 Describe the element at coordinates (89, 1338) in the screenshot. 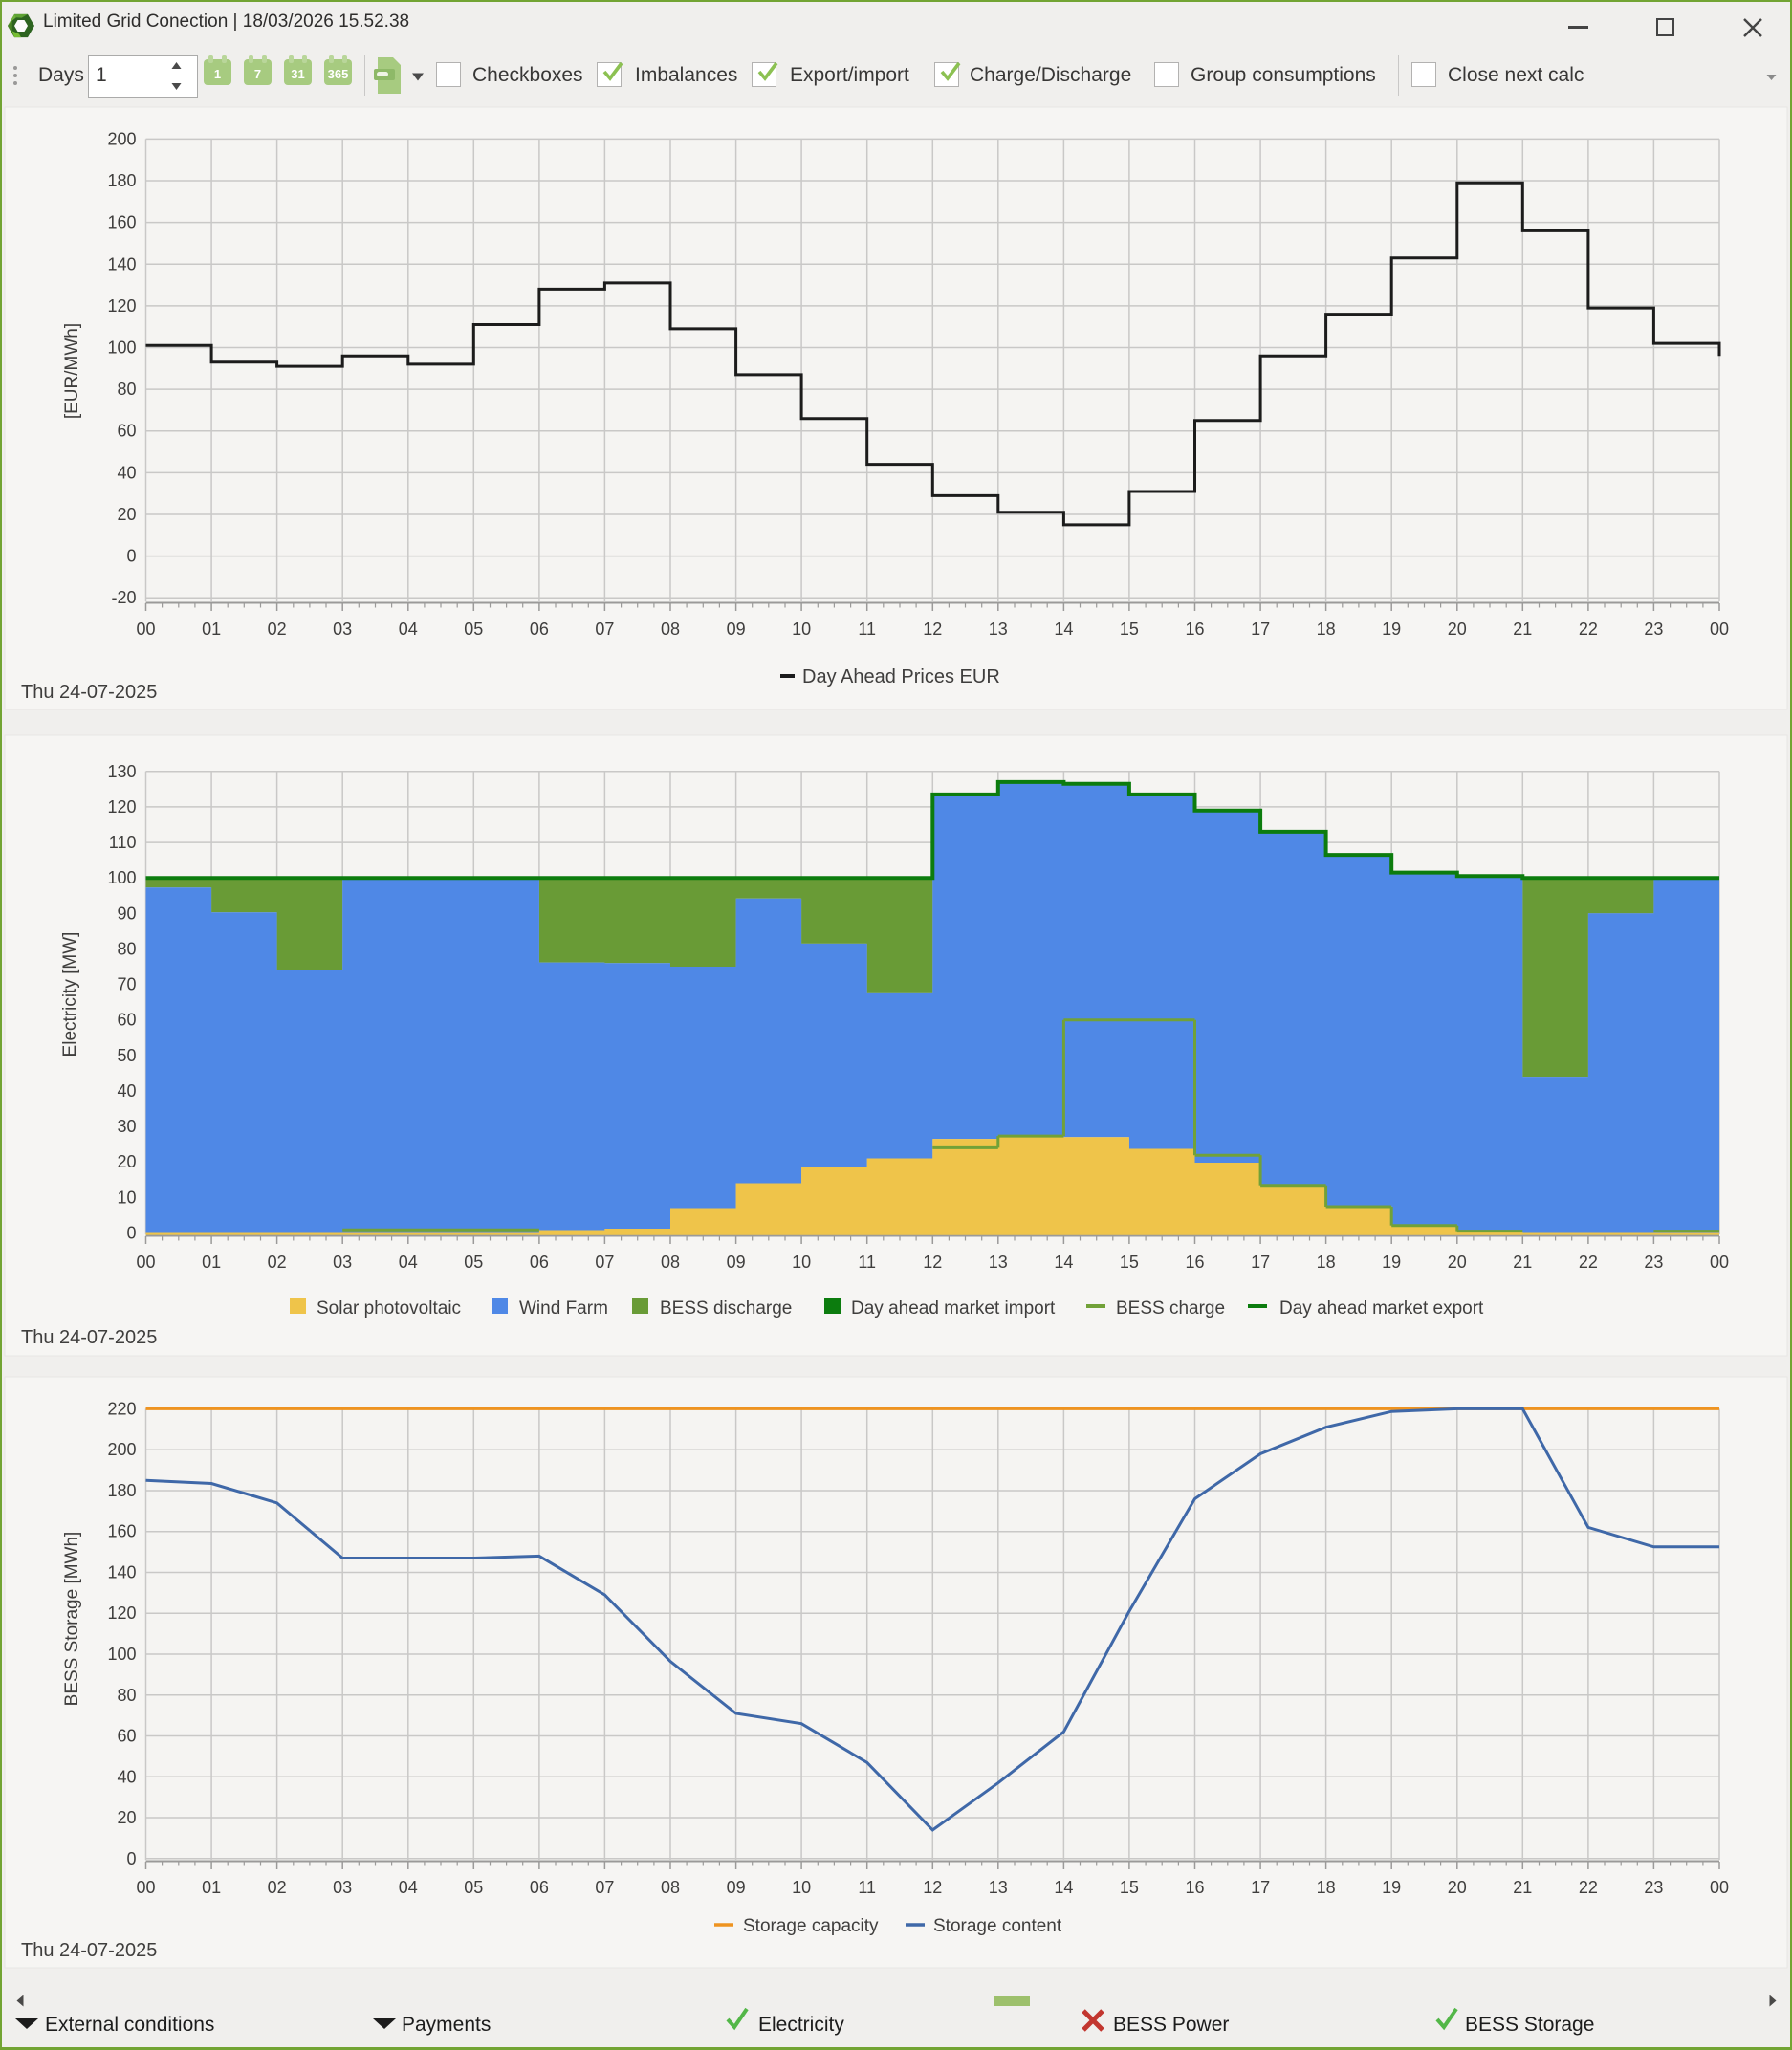

I see `svg-text: Thu 24-07-2025` at that location.